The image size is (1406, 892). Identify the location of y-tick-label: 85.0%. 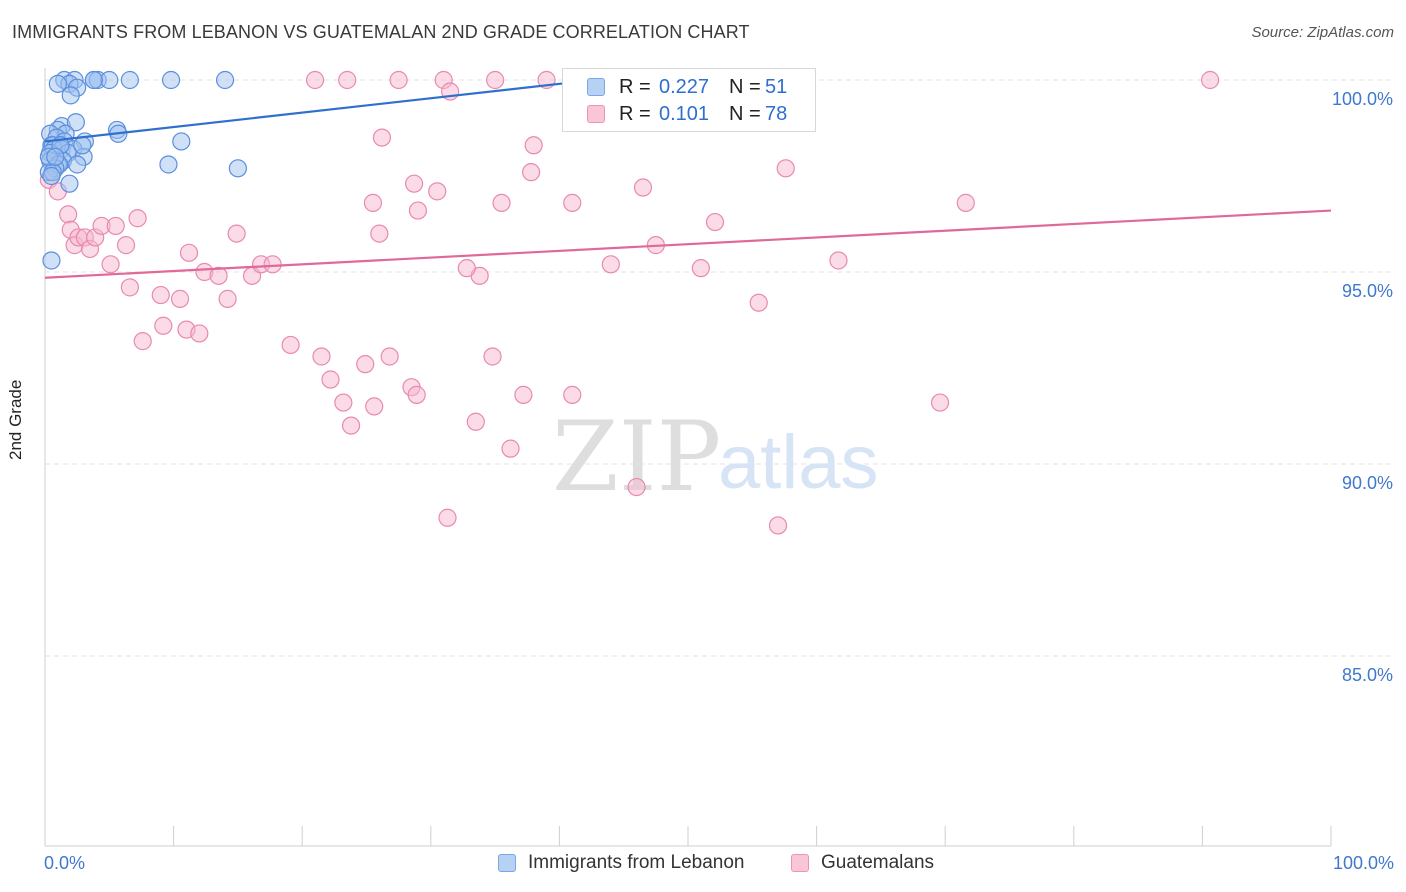
(1367, 675).